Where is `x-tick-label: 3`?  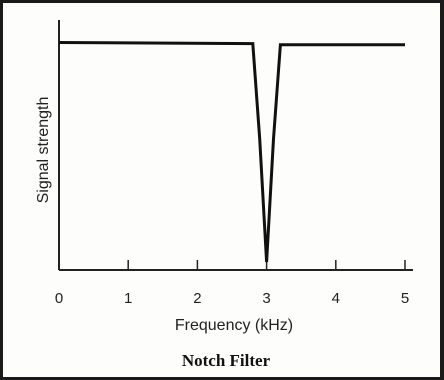
x-tick-label: 3 is located at coordinates (266, 298).